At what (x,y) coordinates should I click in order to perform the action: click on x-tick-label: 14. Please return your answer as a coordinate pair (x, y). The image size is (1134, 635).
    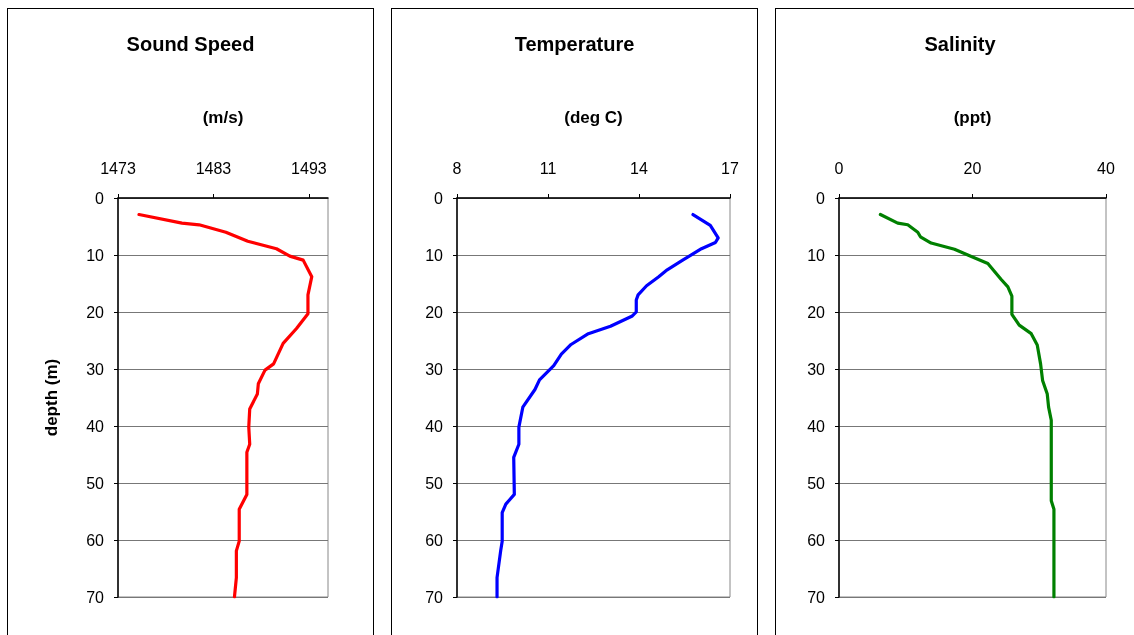
    Looking at the image, I should click on (639, 168).